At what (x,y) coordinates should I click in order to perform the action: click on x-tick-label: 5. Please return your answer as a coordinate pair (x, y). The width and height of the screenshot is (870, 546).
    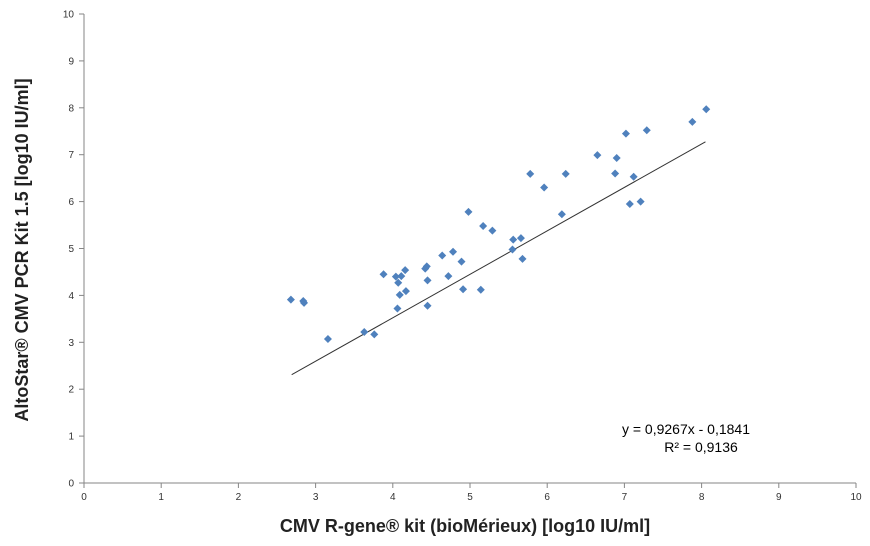
    Looking at the image, I should click on (470, 497).